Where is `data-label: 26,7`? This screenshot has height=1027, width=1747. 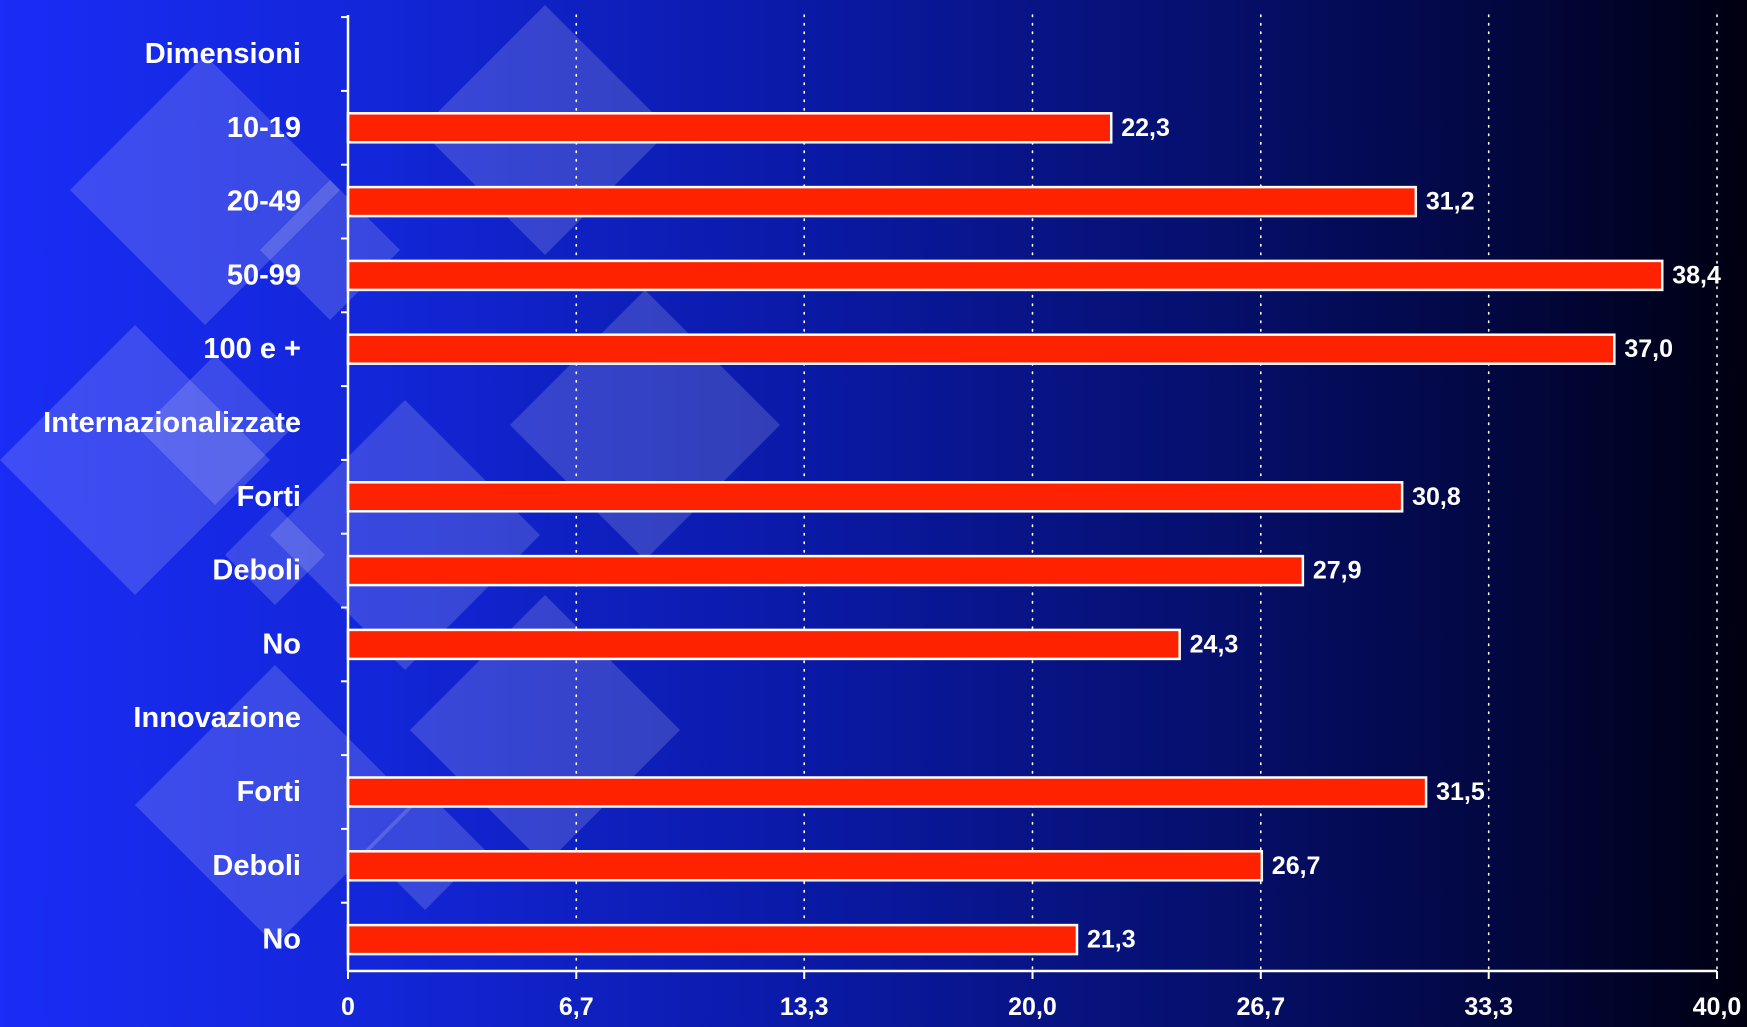 data-label: 26,7 is located at coordinates (1296, 866).